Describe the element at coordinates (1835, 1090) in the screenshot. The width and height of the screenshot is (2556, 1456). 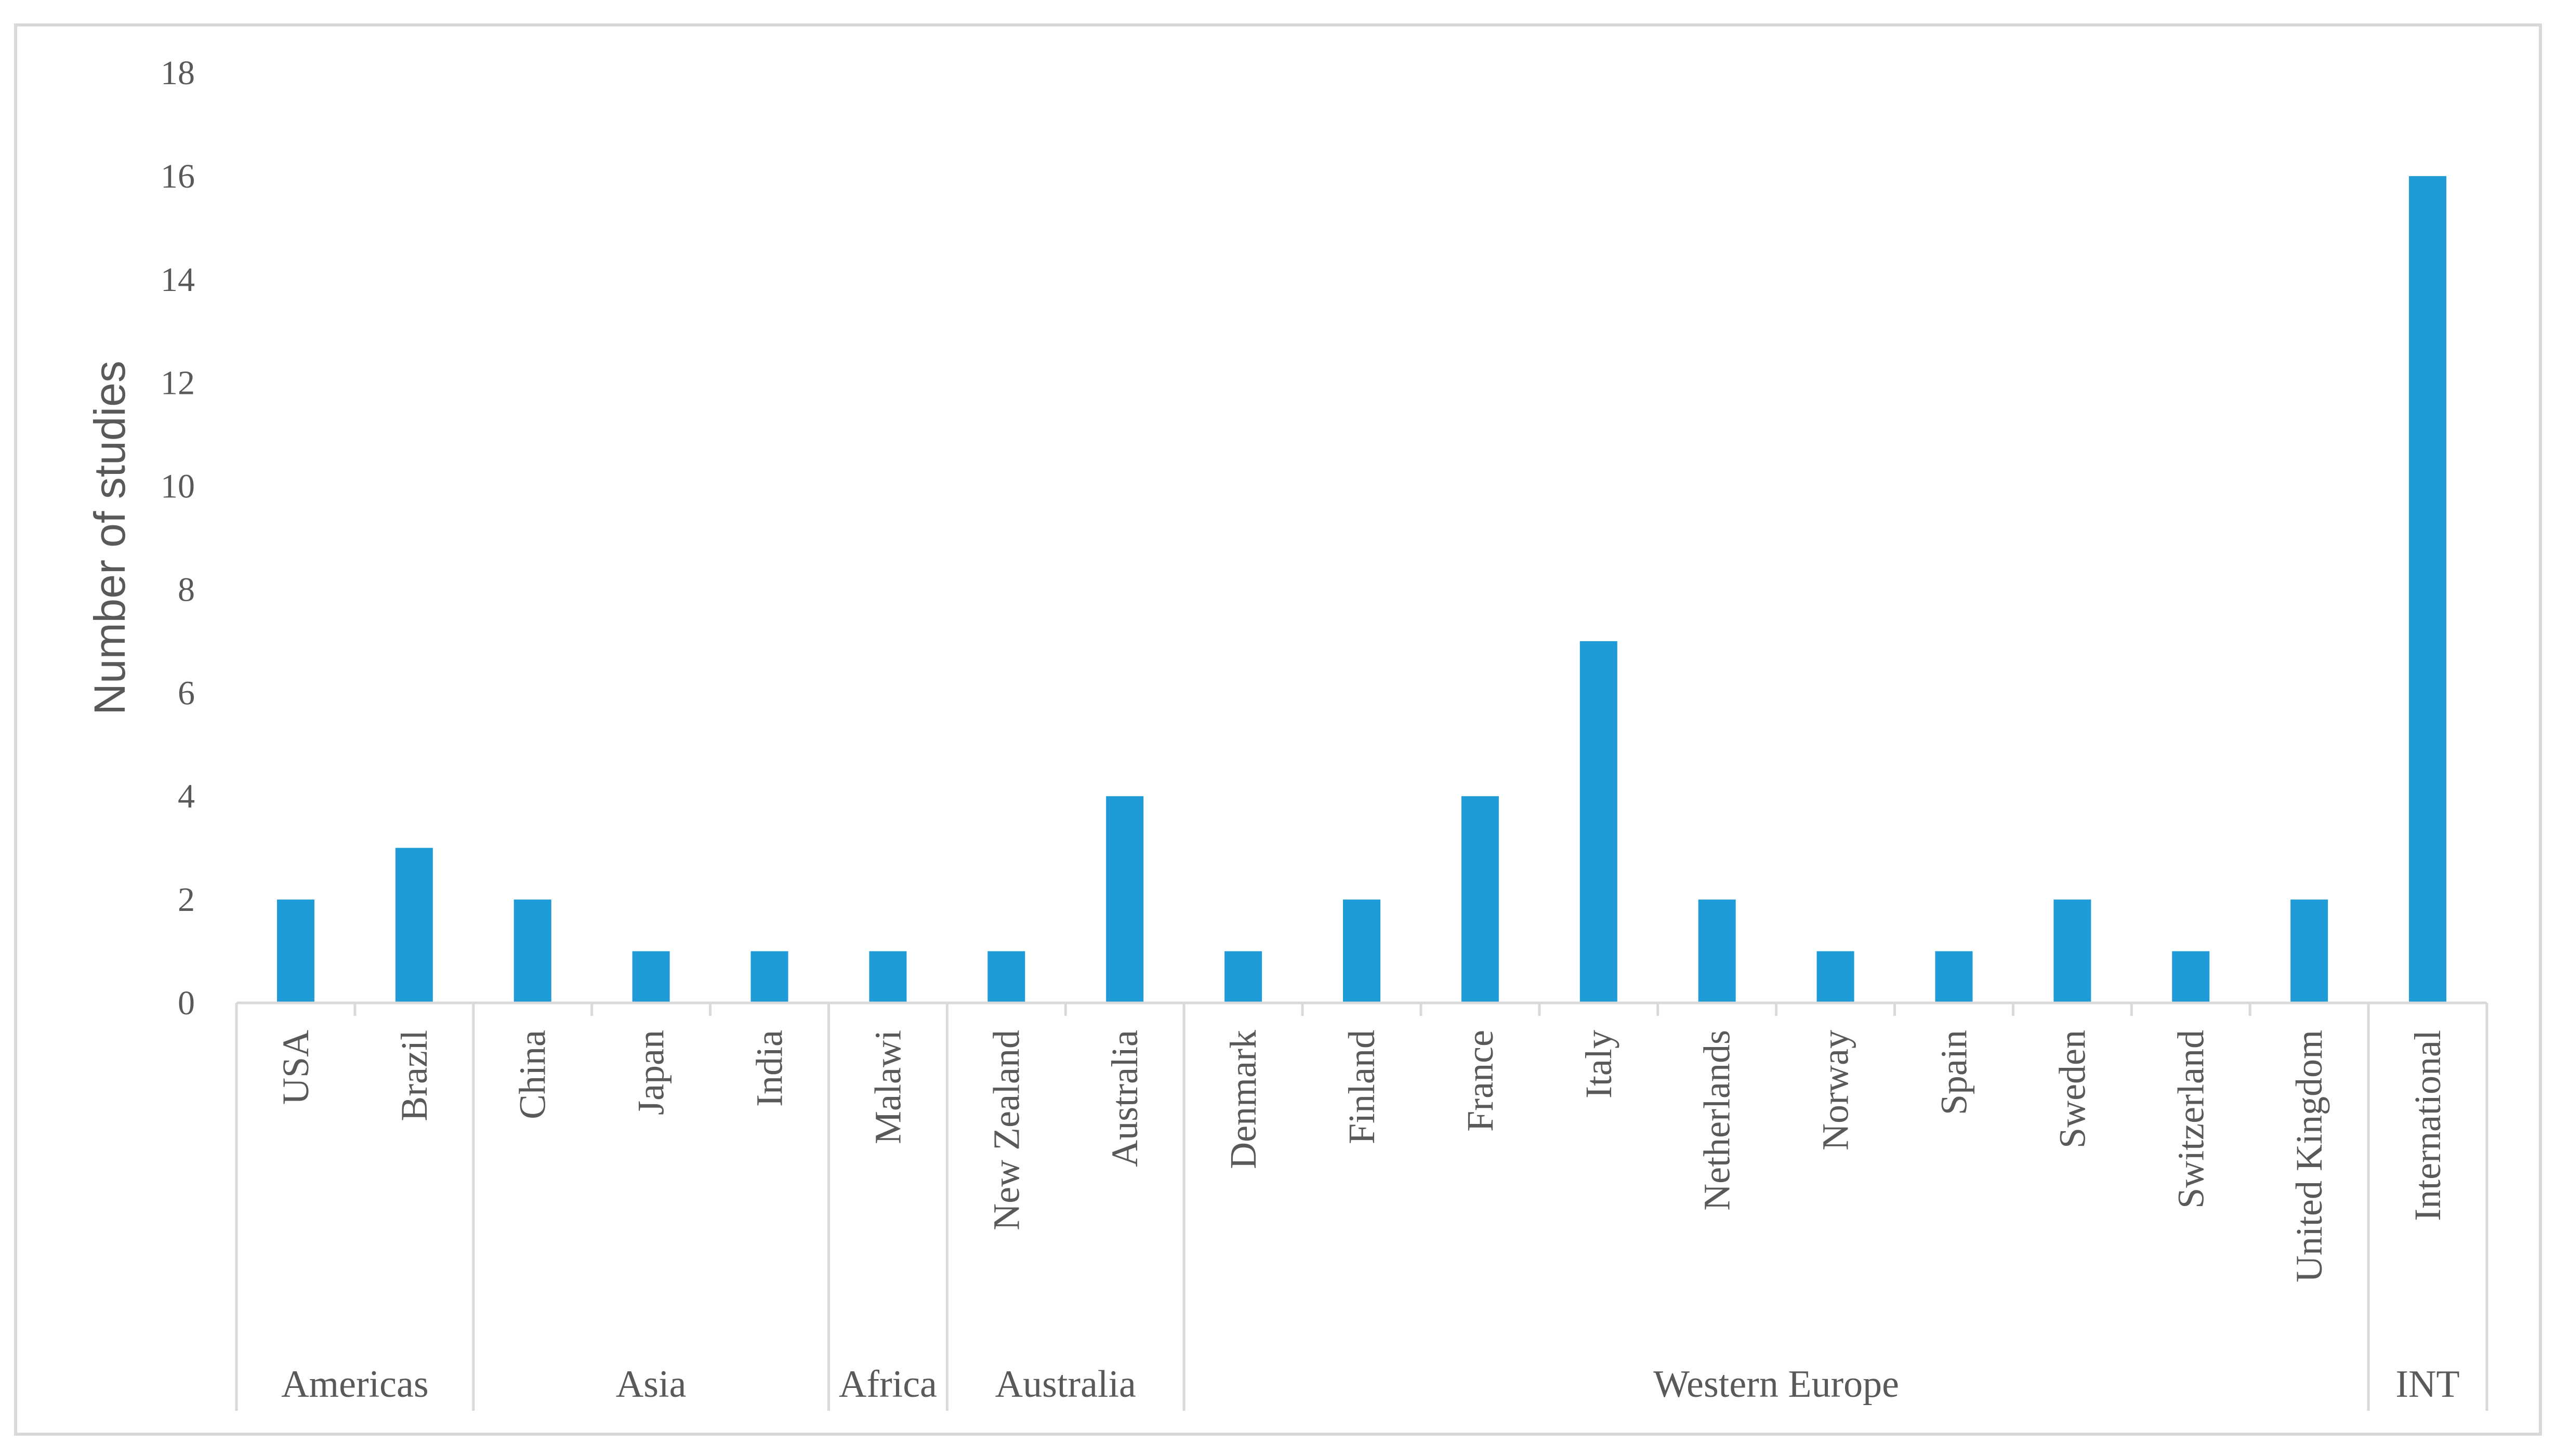
I see `x-tick-label: Norway` at that location.